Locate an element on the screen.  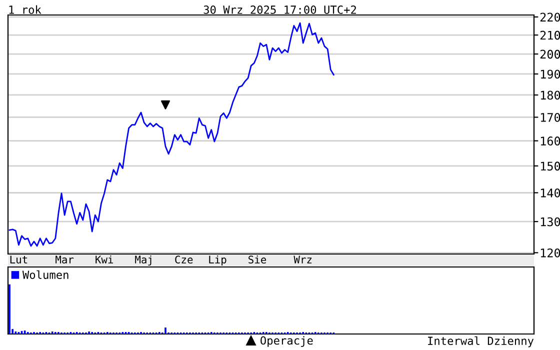
y-tick-label: 220 is located at coordinates (550, 17).